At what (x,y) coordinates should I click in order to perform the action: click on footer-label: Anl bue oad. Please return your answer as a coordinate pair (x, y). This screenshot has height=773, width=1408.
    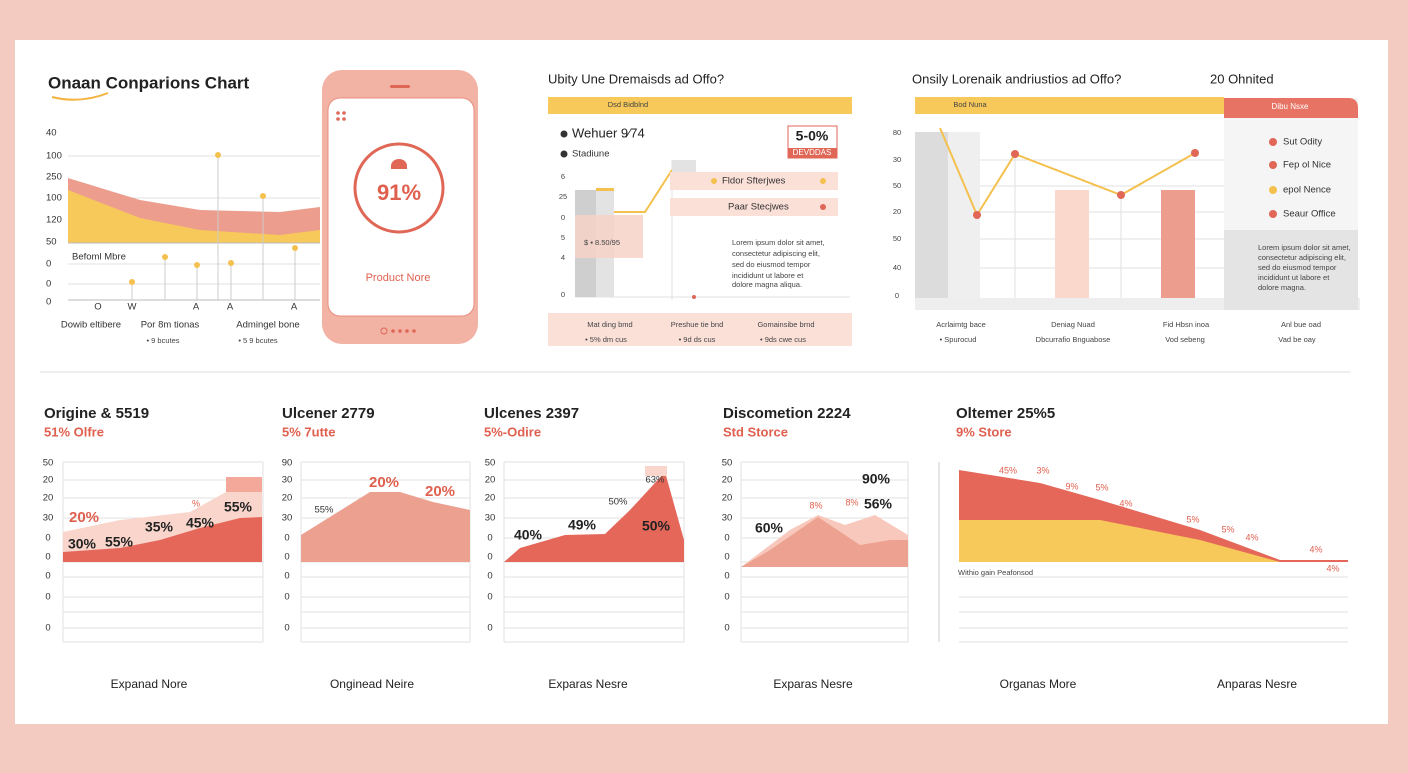
    Looking at the image, I should click on (1301, 324).